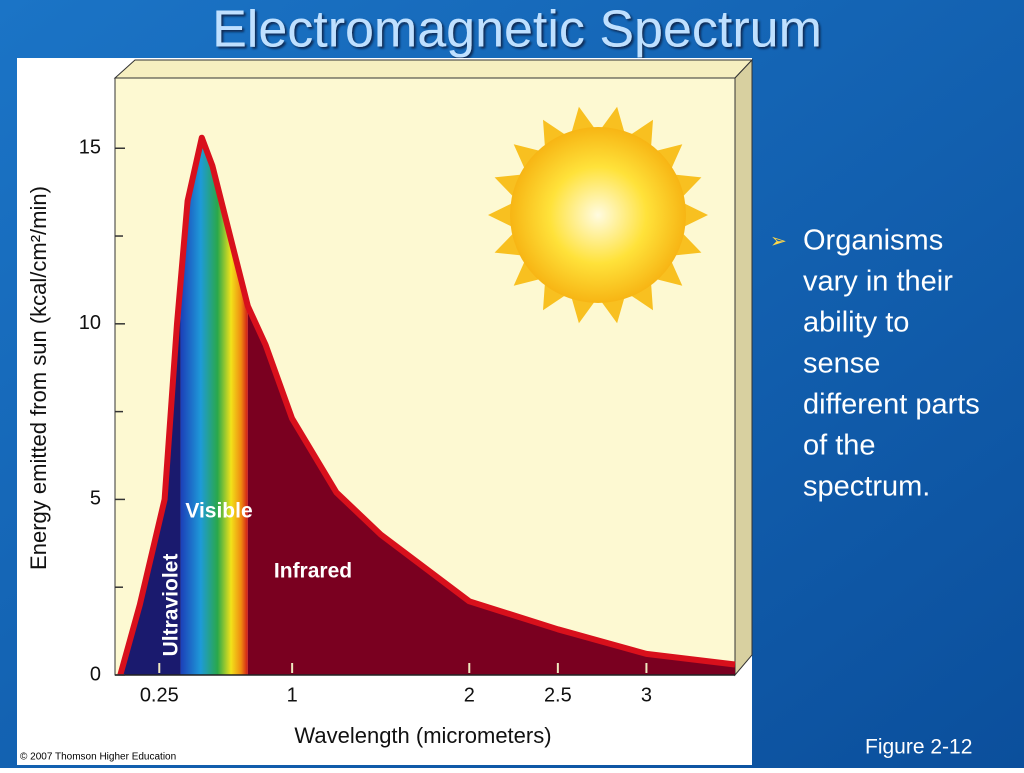 This screenshot has height=773, width=1024. Describe the element at coordinates (218, 511) in the screenshot. I see `region-label: Visible` at that location.